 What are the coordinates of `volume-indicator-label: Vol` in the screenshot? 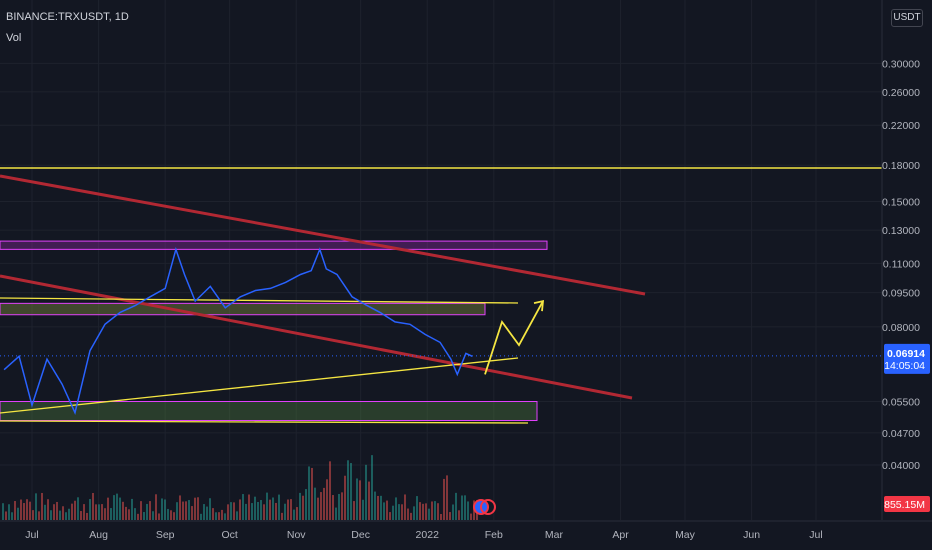 It's located at (14, 38).